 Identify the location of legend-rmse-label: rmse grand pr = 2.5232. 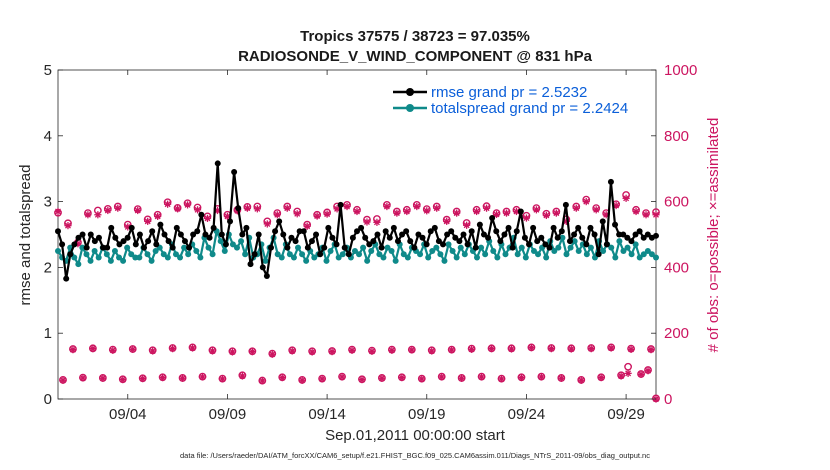
(509, 92).